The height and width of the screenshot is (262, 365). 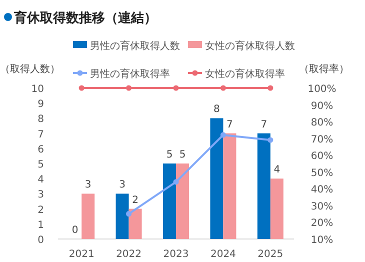 What do you see at coordinates (130, 74) in the screenshot?
I see `legend-label: 男性の育休取得率` at bounding box center [130, 74].